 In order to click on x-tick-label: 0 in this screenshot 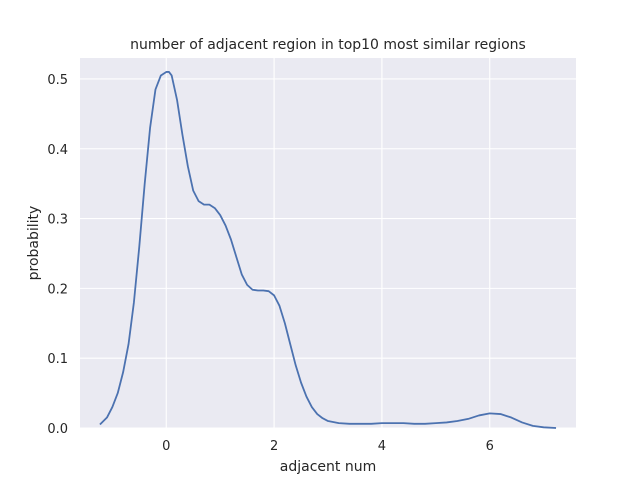, I will do `click(166, 446)`.